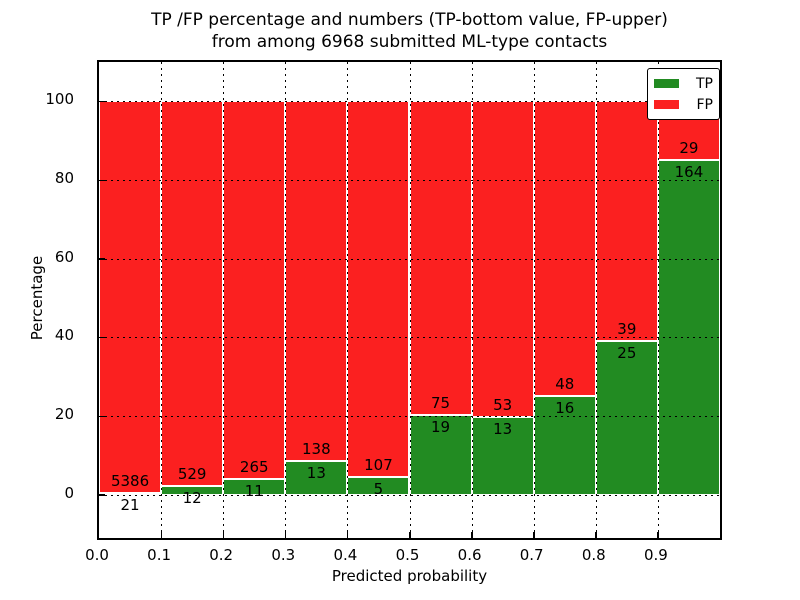 Image resolution: width=800 pixels, height=600 pixels. I want to click on fp-count-label: 75, so click(441, 403).